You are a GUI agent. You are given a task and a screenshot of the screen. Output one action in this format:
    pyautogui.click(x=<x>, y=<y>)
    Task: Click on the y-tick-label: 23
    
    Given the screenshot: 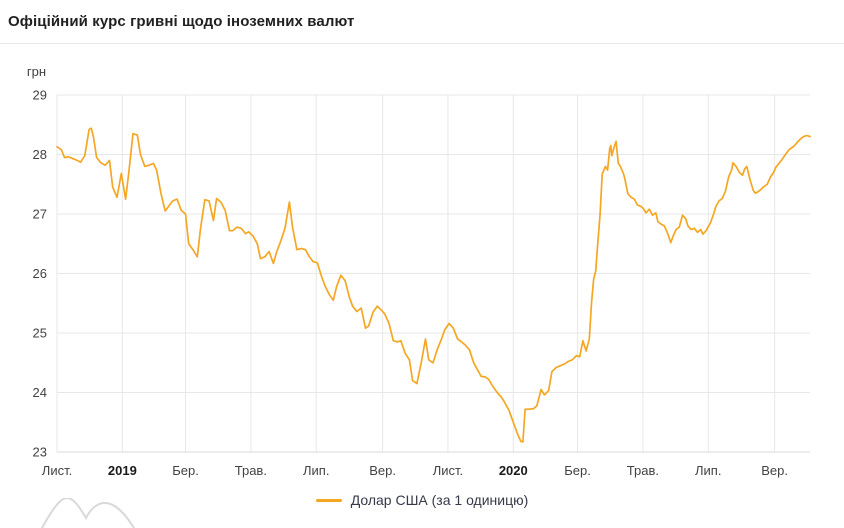 What is the action you would take?
    pyautogui.click(x=40, y=452)
    